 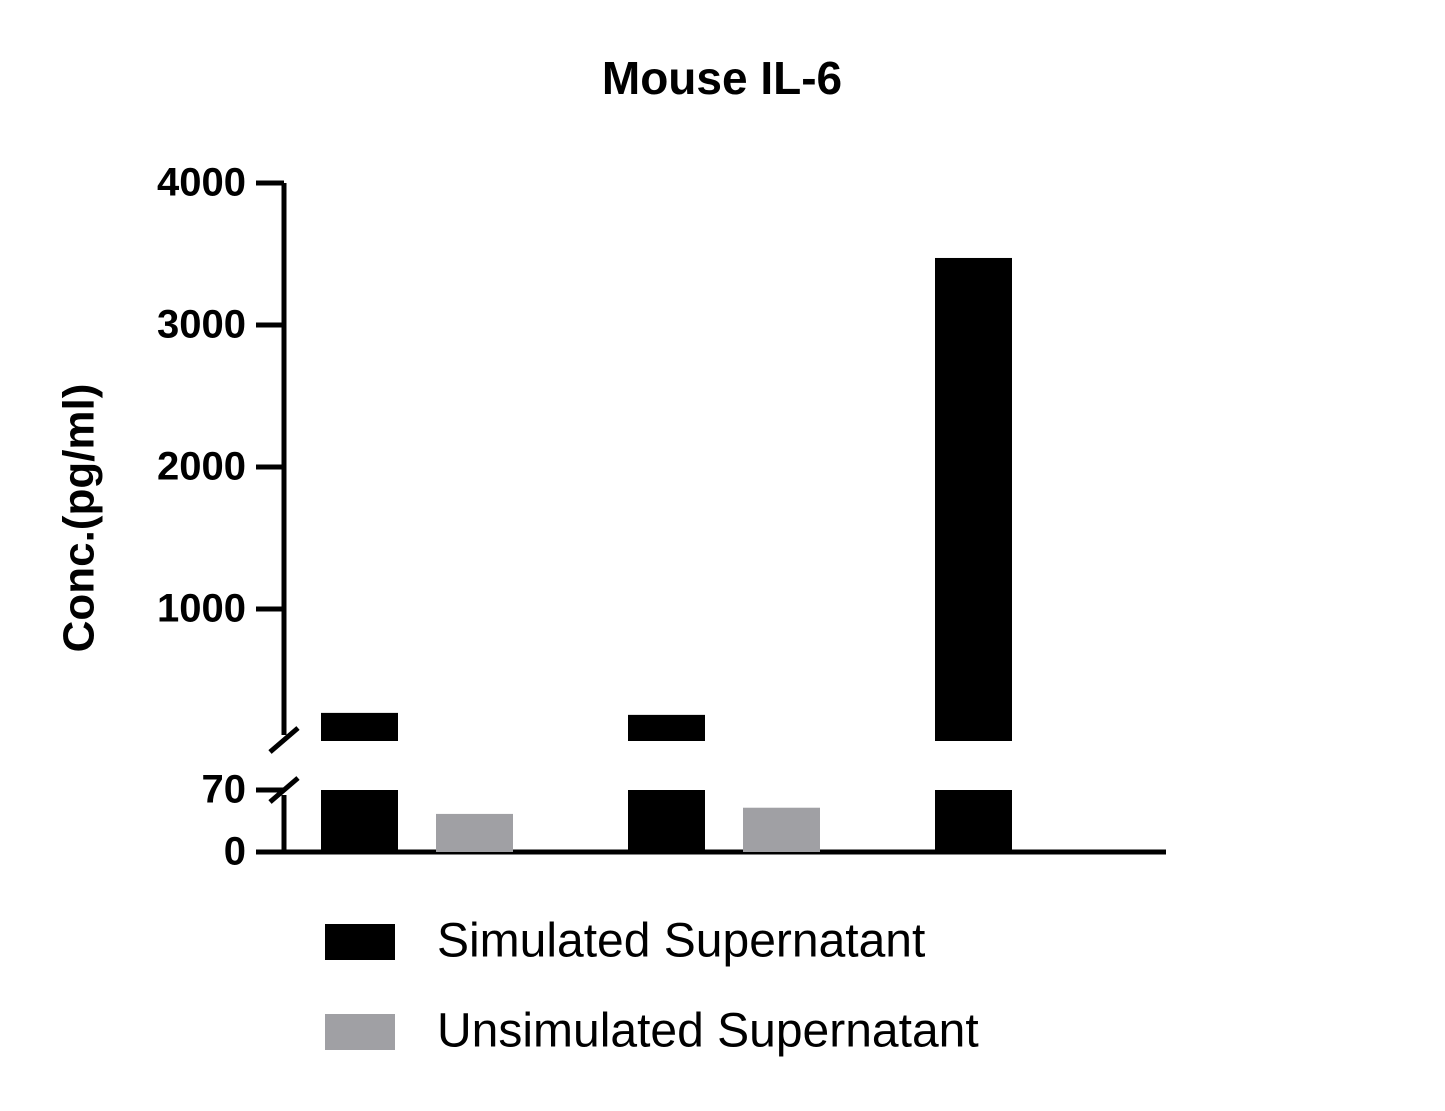 What do you see at coordinates (201, 609) in the screenshot?
I see `y-tick-label: 1000` at bounding box center [201, 609].